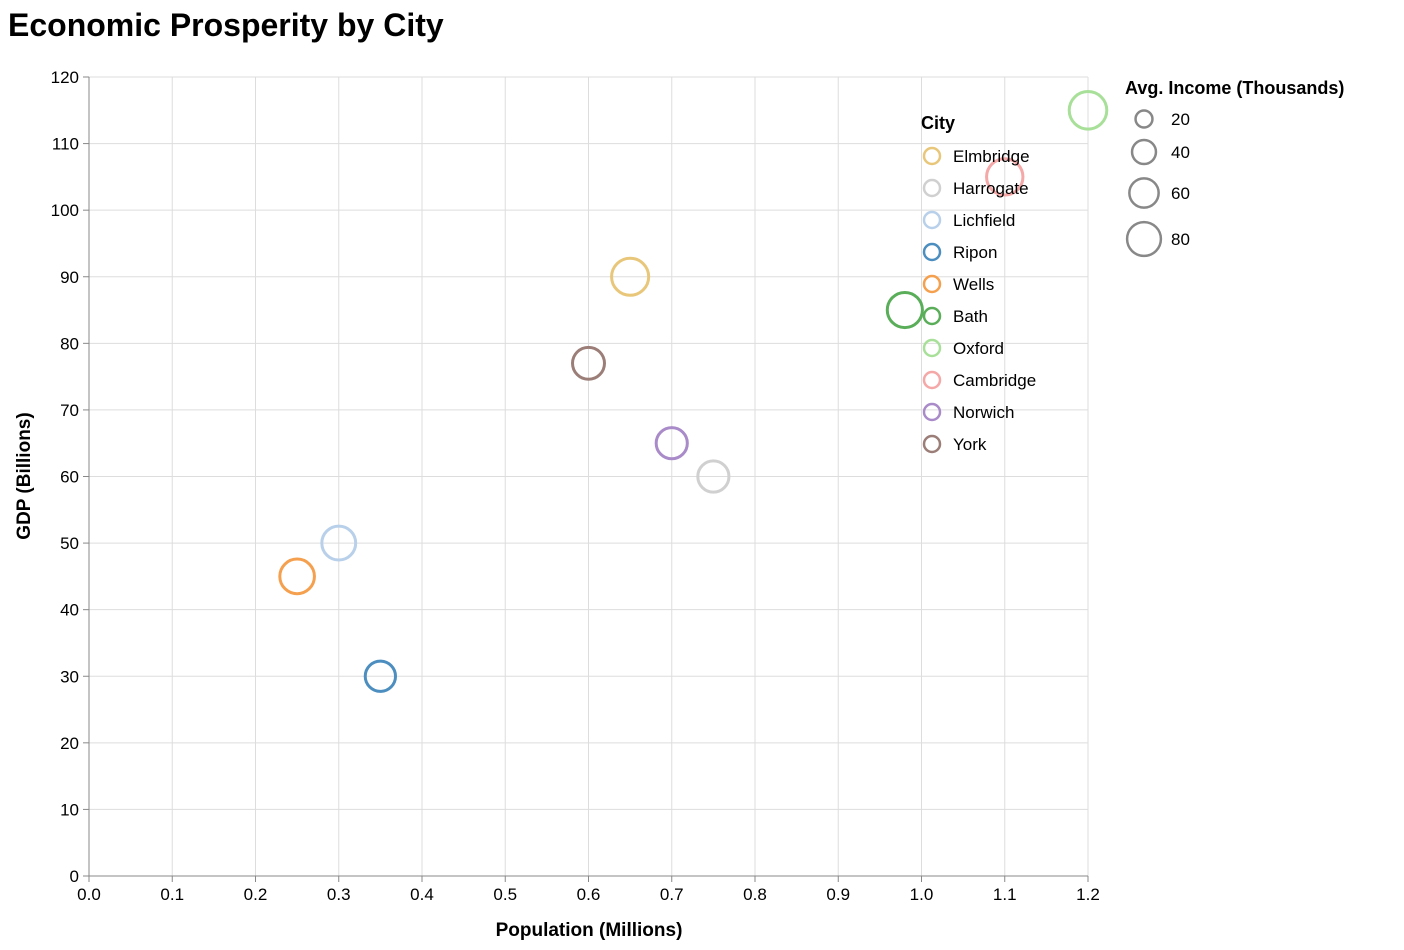 This screenshot has width=1404, height=950. What do you see at coordinates (69, 277) in the screenshot?
I see `y-tick-label: 90` at bounding box center [69, 277].